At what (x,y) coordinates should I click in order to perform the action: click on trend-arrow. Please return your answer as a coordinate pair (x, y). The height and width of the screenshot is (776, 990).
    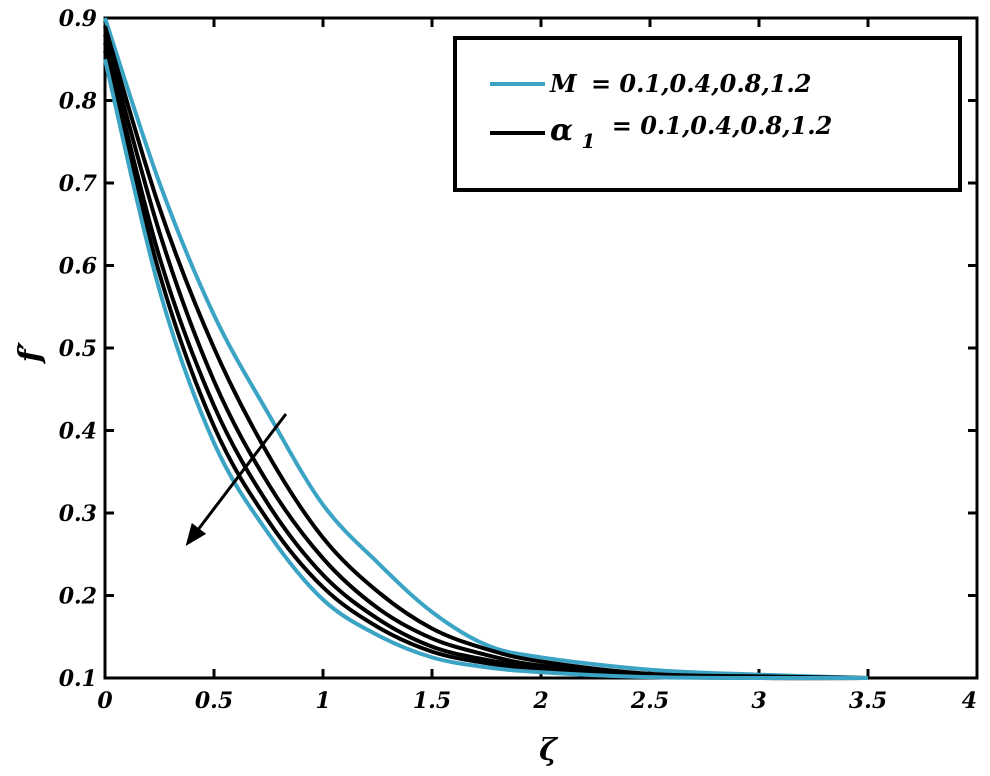
    Looking at the image, I should click on (236, 479).